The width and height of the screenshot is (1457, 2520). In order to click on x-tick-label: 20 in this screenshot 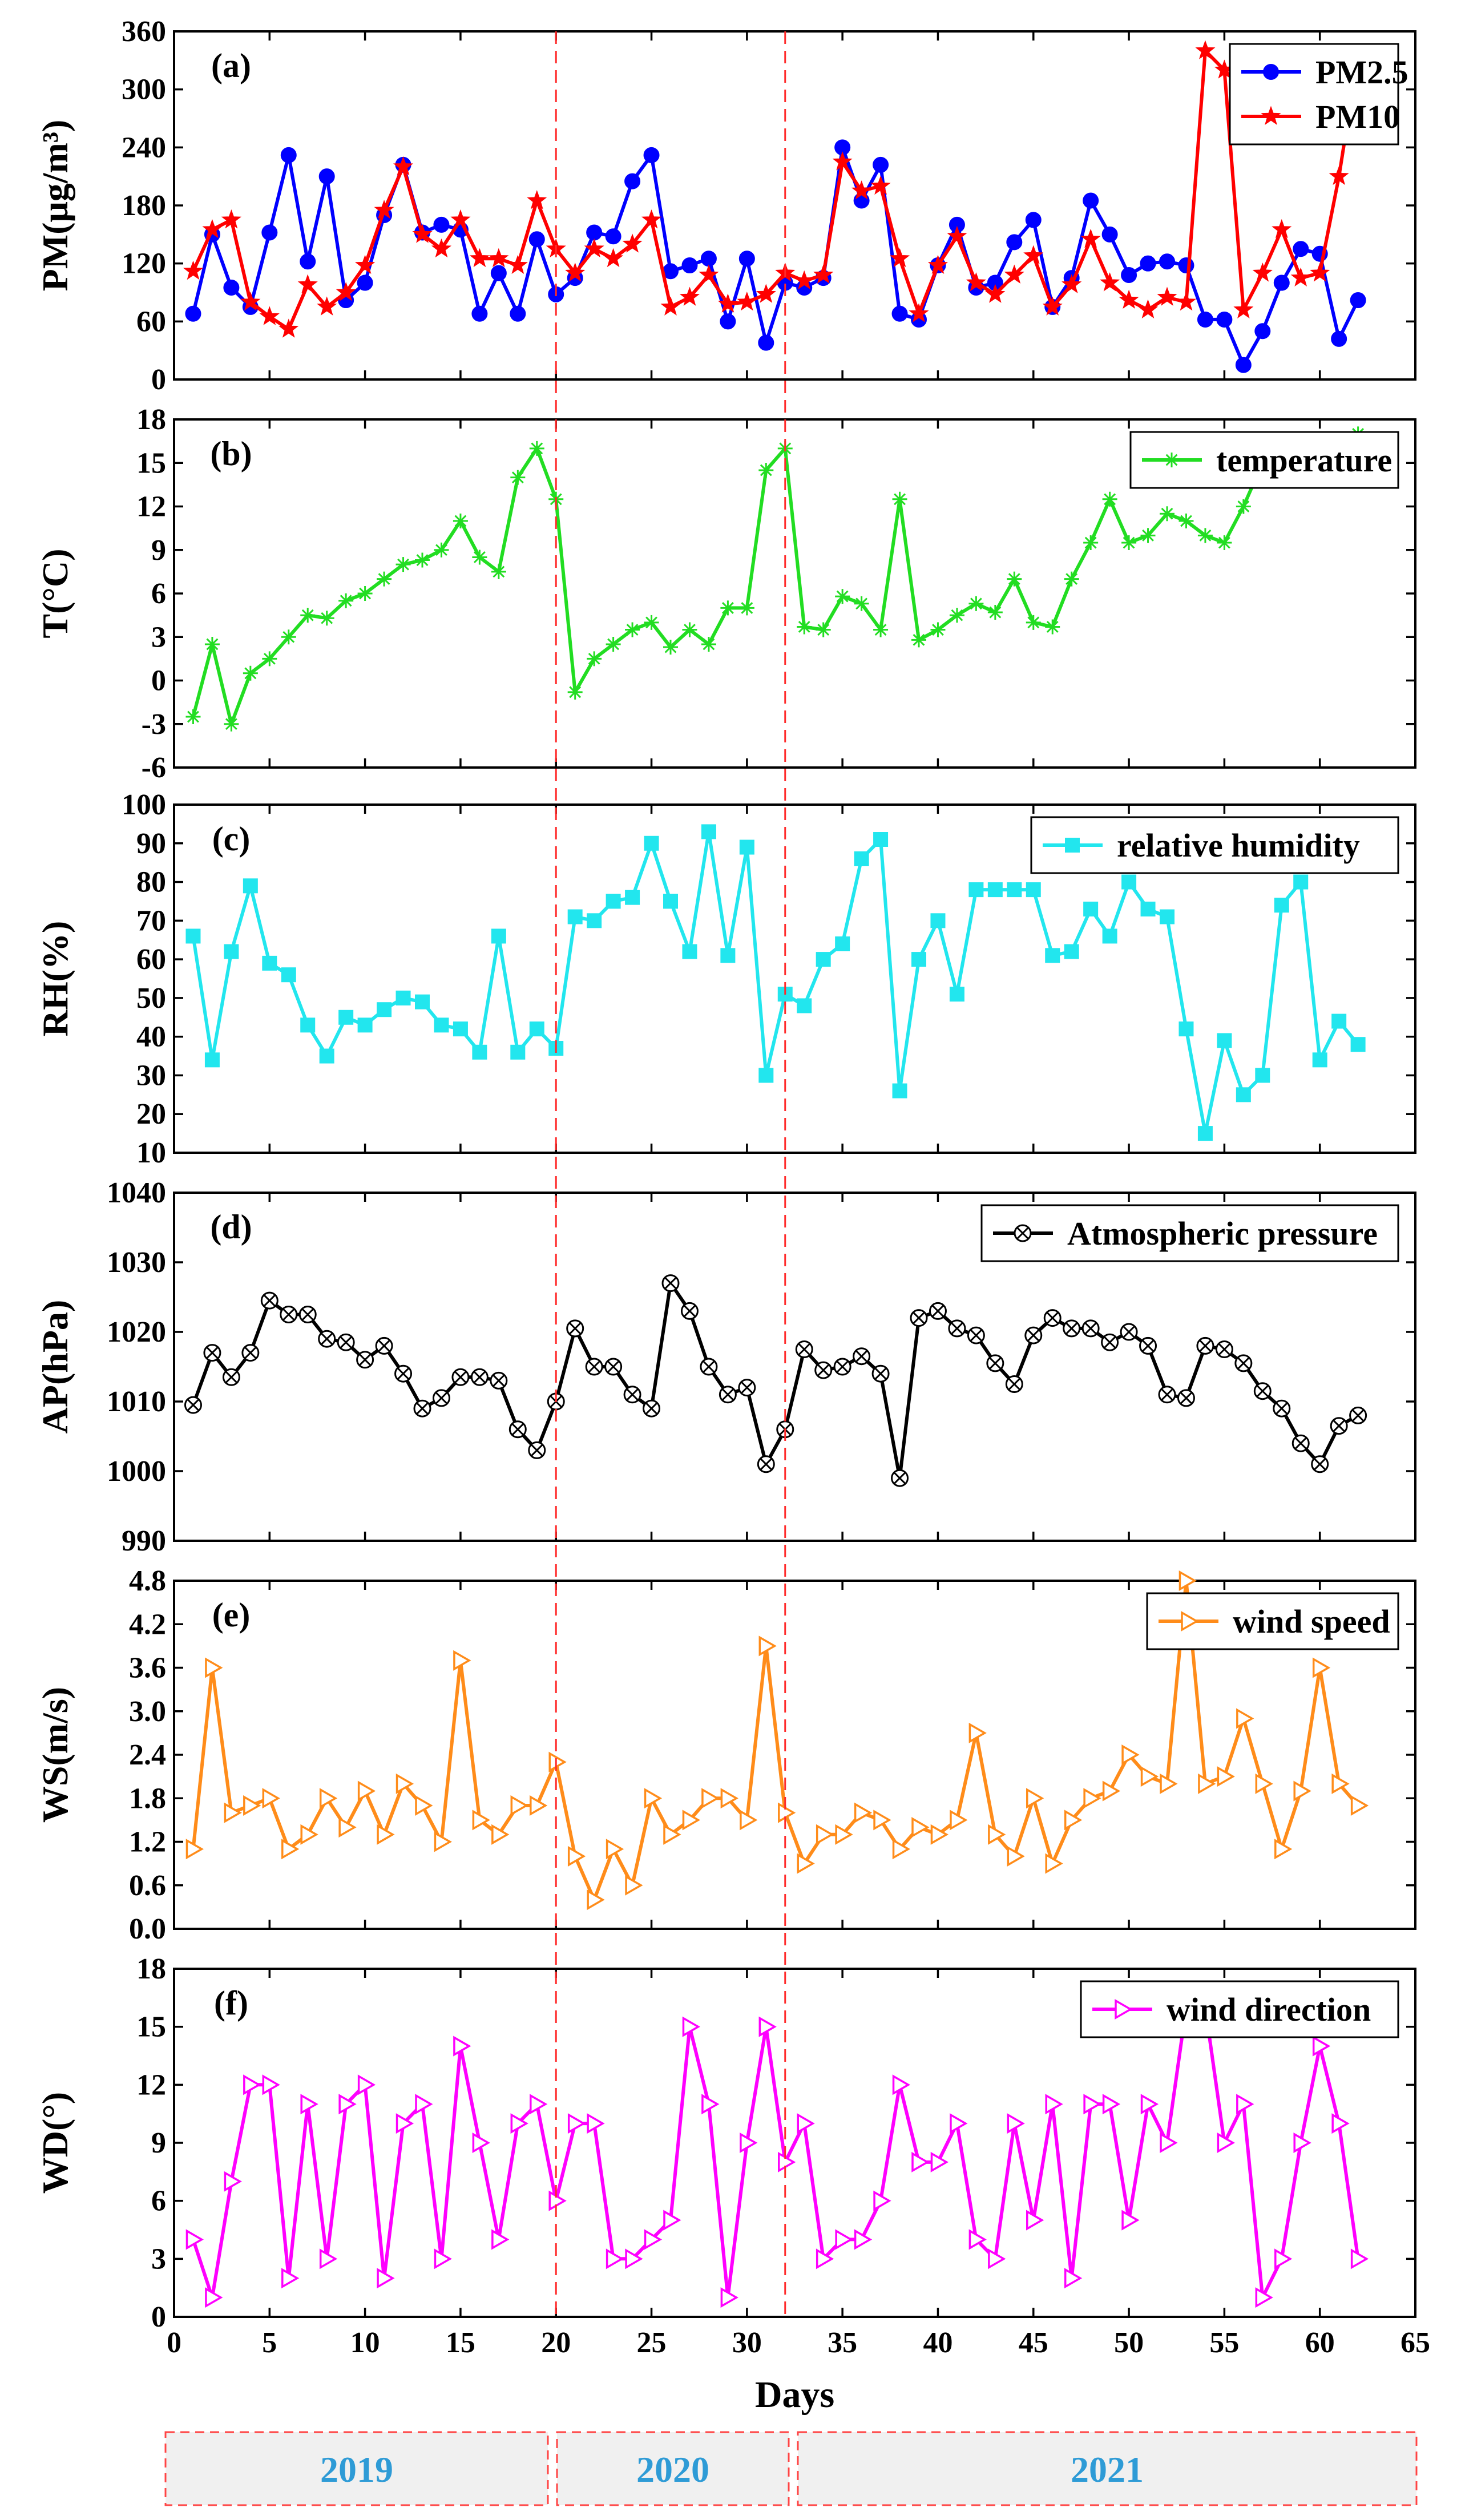, I will do `click(556, 2343)`.